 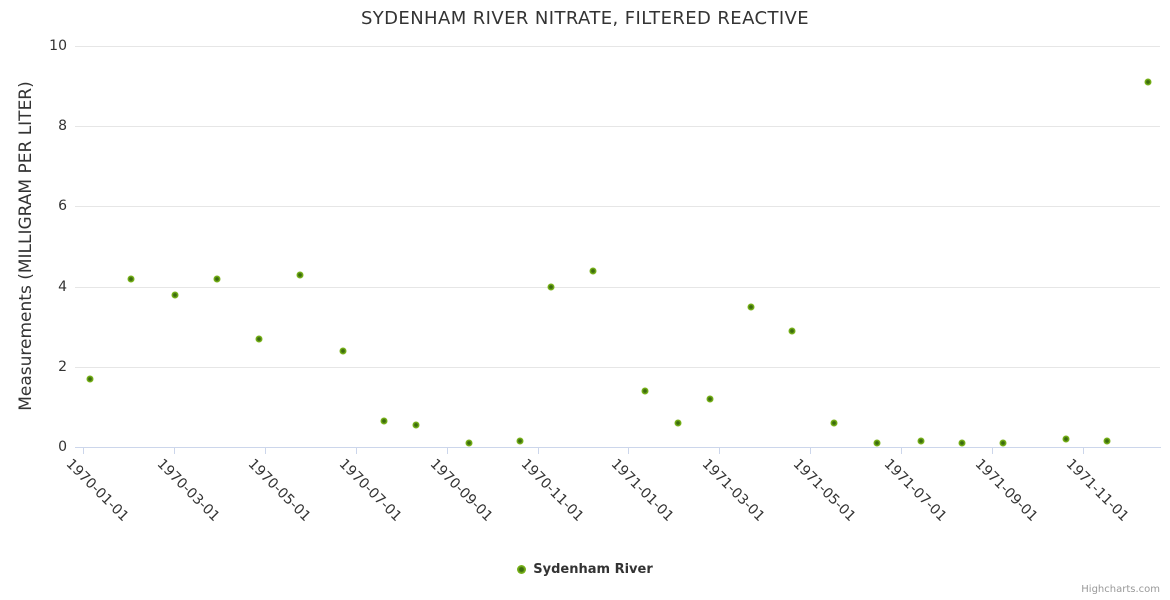 What do you see at coordinates (97, 490) in the screenshot?
I see `x-axis-tick-label: 1970-01-01` at bounding box center [97, 490].